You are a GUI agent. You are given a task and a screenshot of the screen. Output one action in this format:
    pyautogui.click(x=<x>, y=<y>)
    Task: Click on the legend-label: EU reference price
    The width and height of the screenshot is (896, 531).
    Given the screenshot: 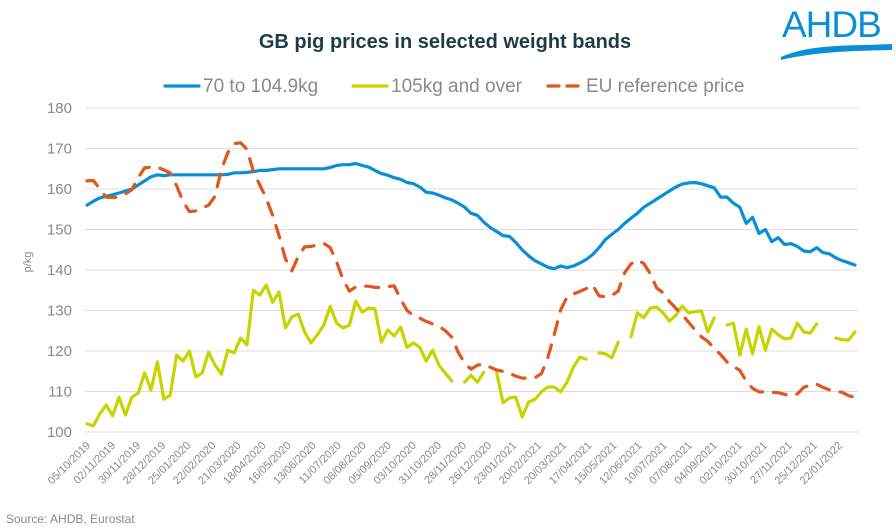 What is the action you would take?
    pyautogui.click(x=665, y=86)
    